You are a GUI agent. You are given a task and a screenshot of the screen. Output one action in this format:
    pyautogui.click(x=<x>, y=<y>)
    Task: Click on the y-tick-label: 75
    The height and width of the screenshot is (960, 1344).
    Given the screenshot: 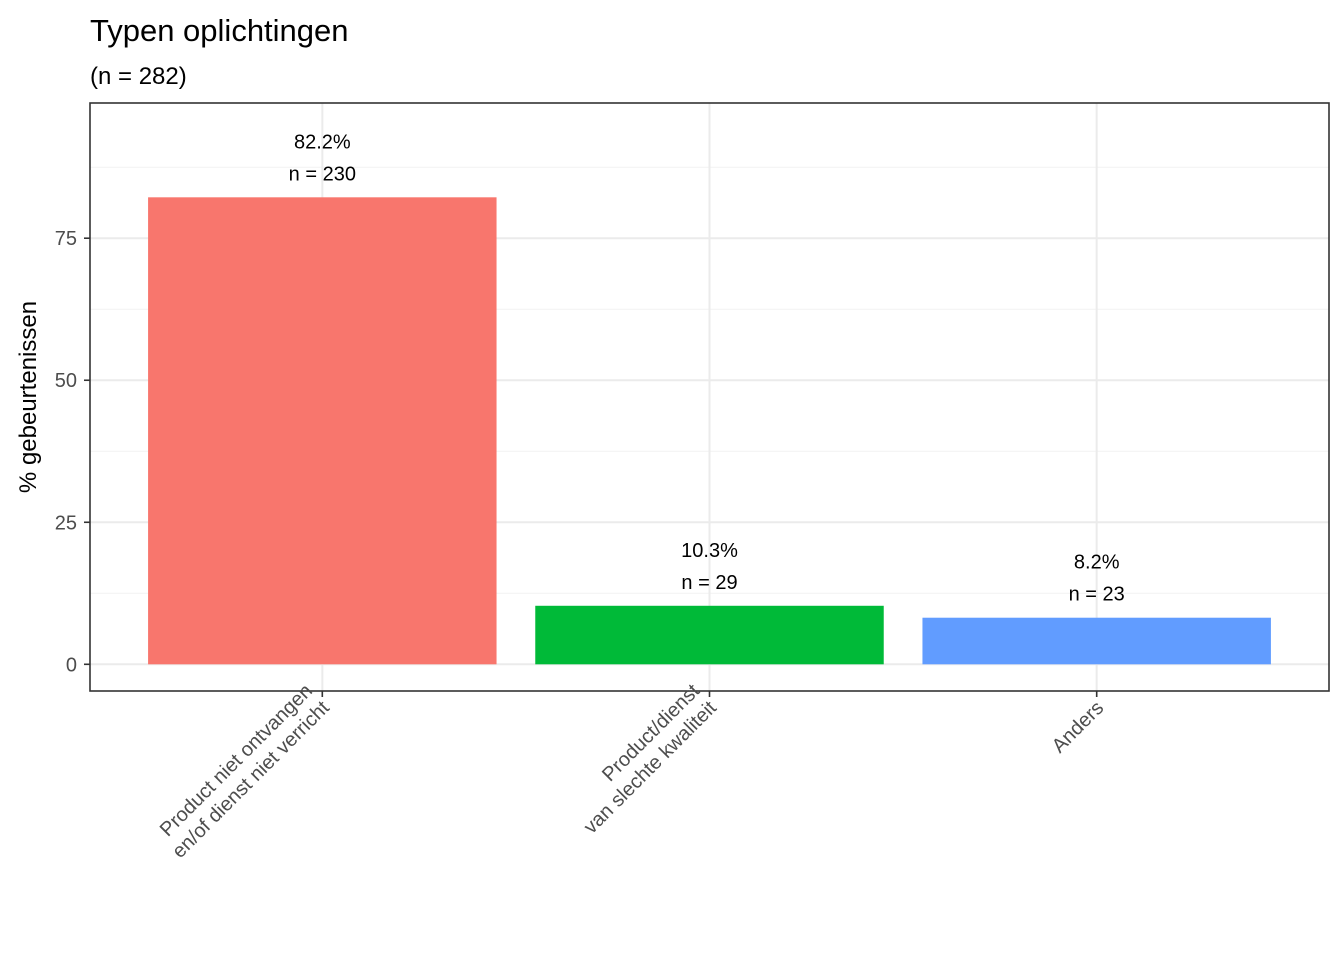 What is the action you would take?
    pyautogui.click(x=66, y=239)
    